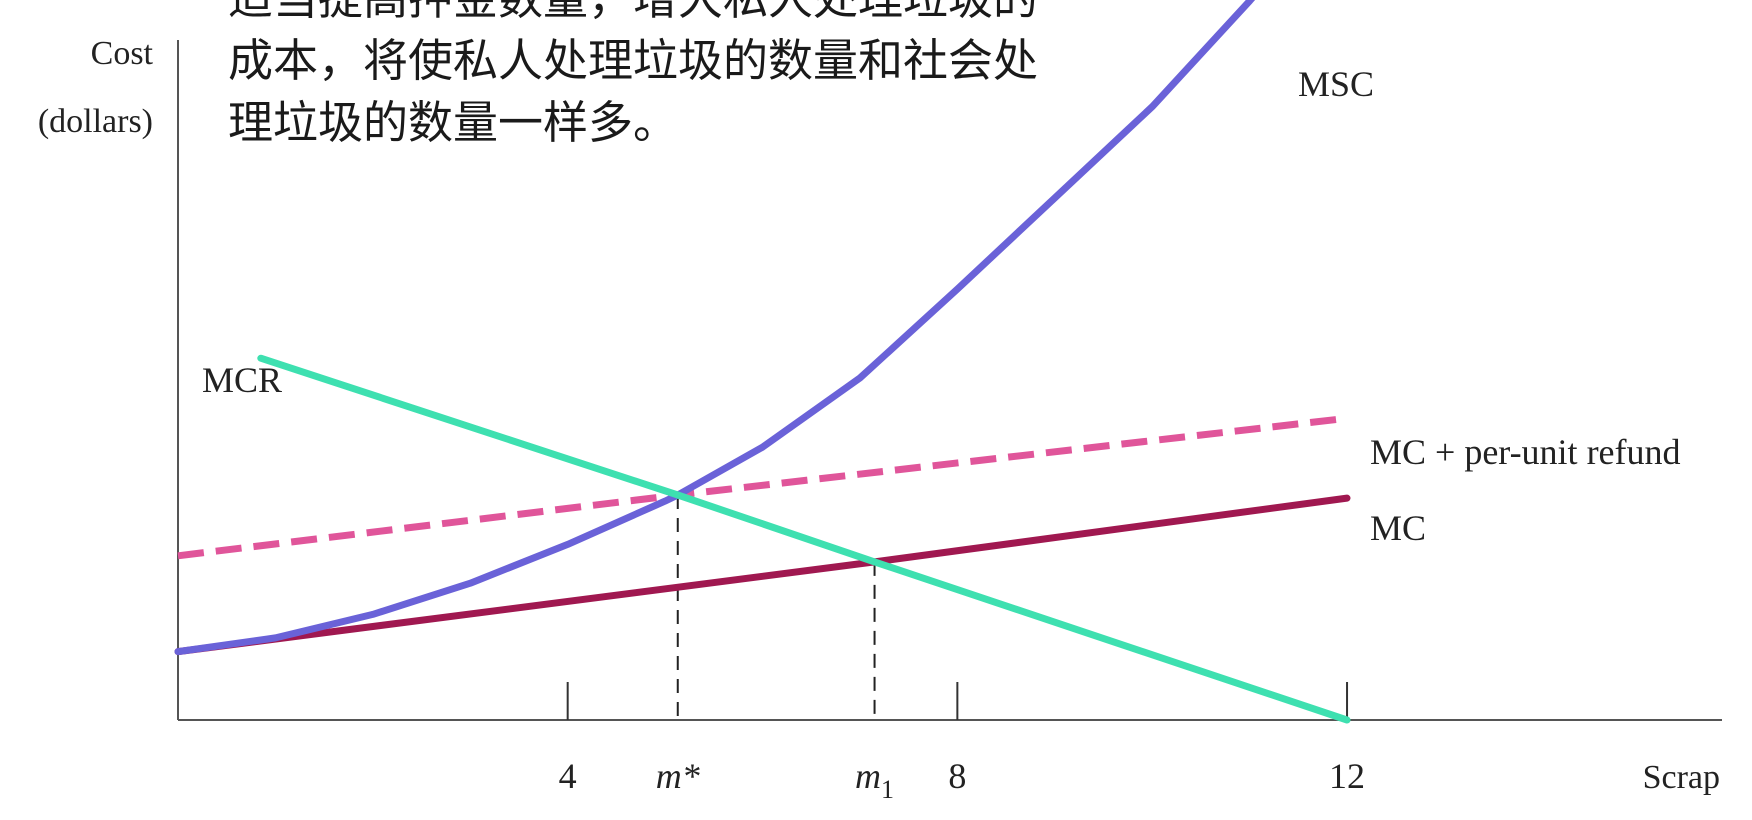 The height and width of the screenshot is (820, 1752). I want to click on y-axis-label-line-2: (dollars), so click(95, 121).